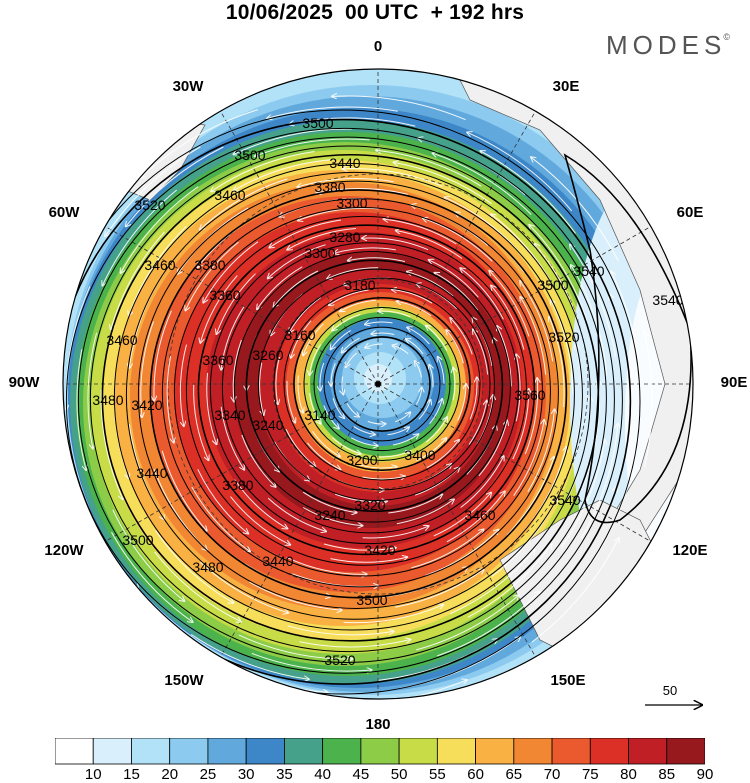 This screenshot has width=750, height=783. I want to click on contour-label: 3240, so click(267, 425).